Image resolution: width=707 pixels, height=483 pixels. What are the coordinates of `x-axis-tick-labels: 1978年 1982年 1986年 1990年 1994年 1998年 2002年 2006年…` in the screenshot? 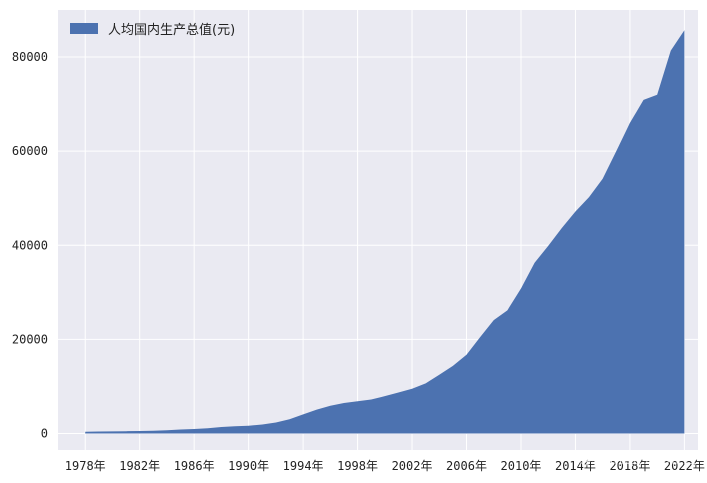 It's located at (385, 466).